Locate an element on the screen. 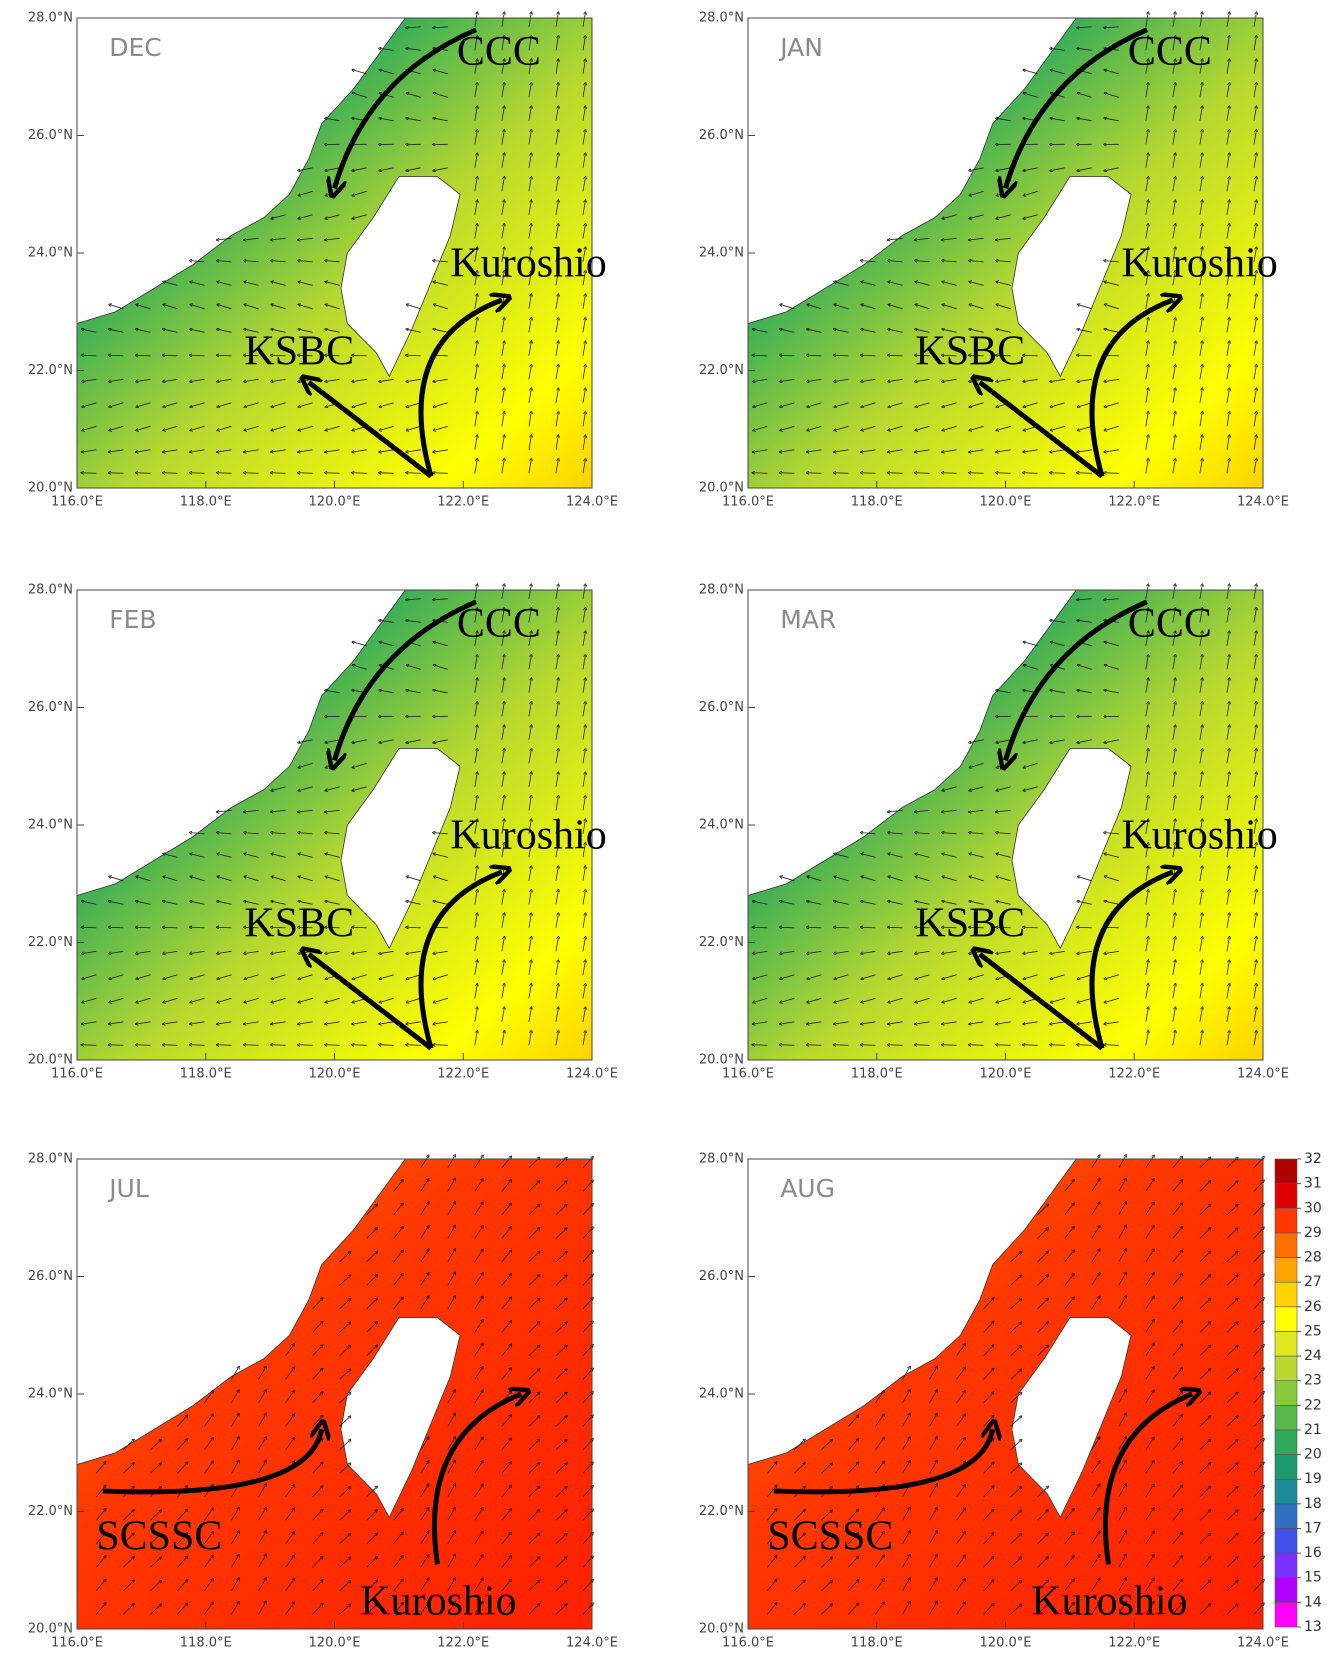 Image resolution: width=1341 pixels, height=1665 pixels. colorbar-label: 21 is located at coordinates (1313, 1430).